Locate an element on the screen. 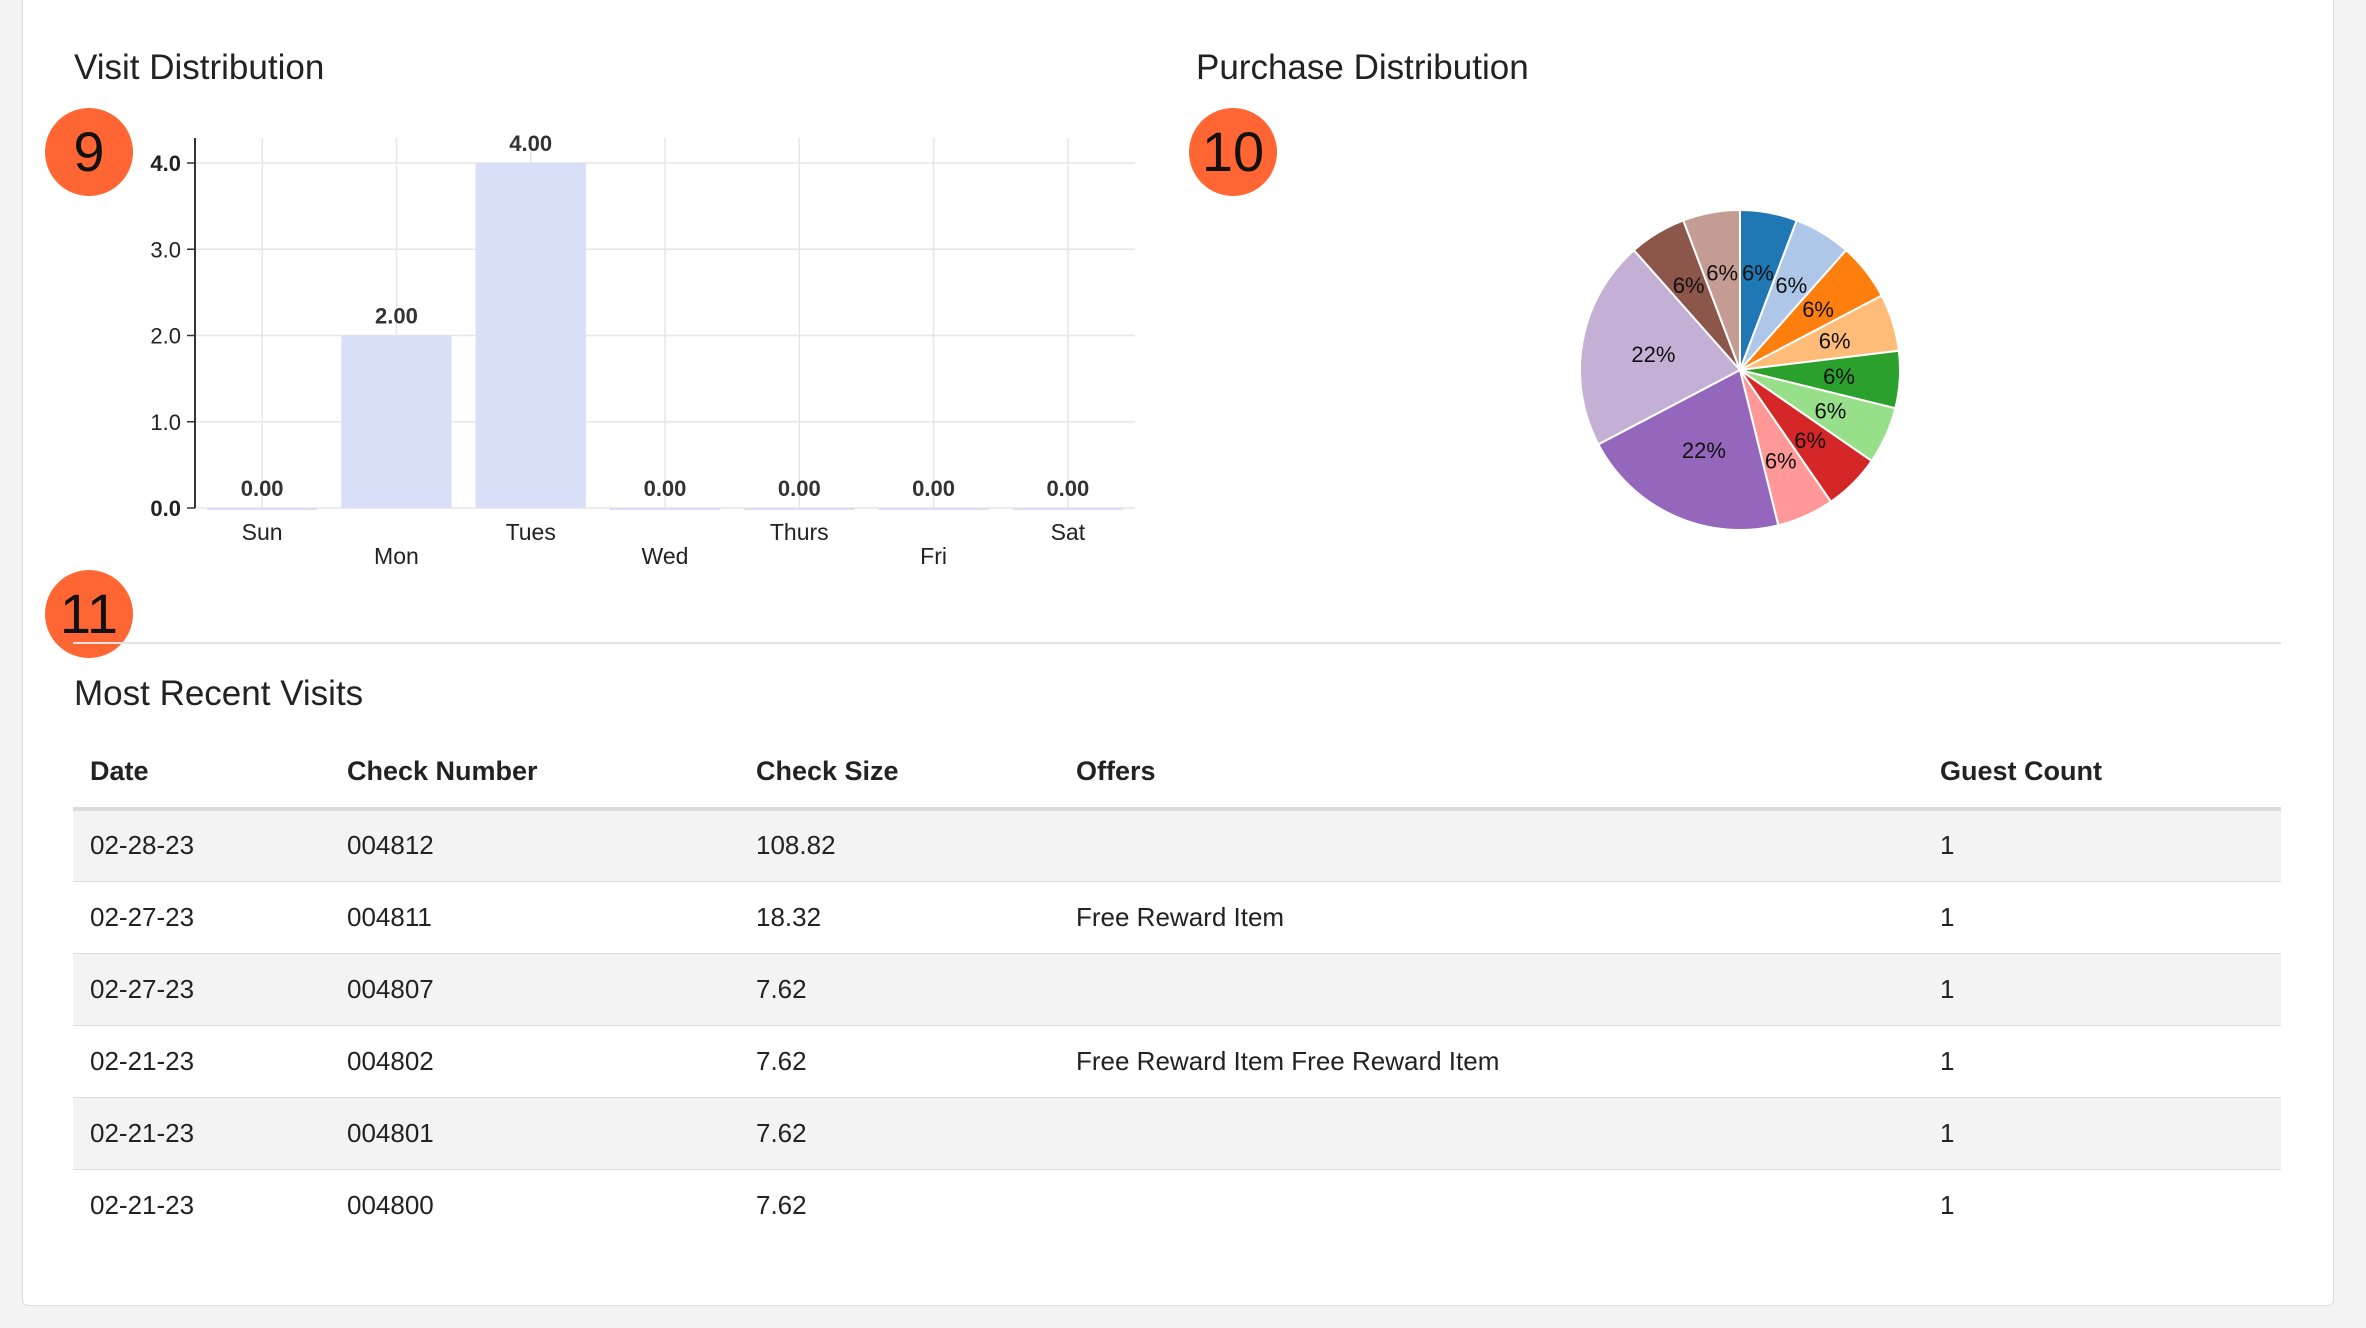 The image size is (2366, 1328). bar-value-label: 2.00 is located at coordinates (396, 316).